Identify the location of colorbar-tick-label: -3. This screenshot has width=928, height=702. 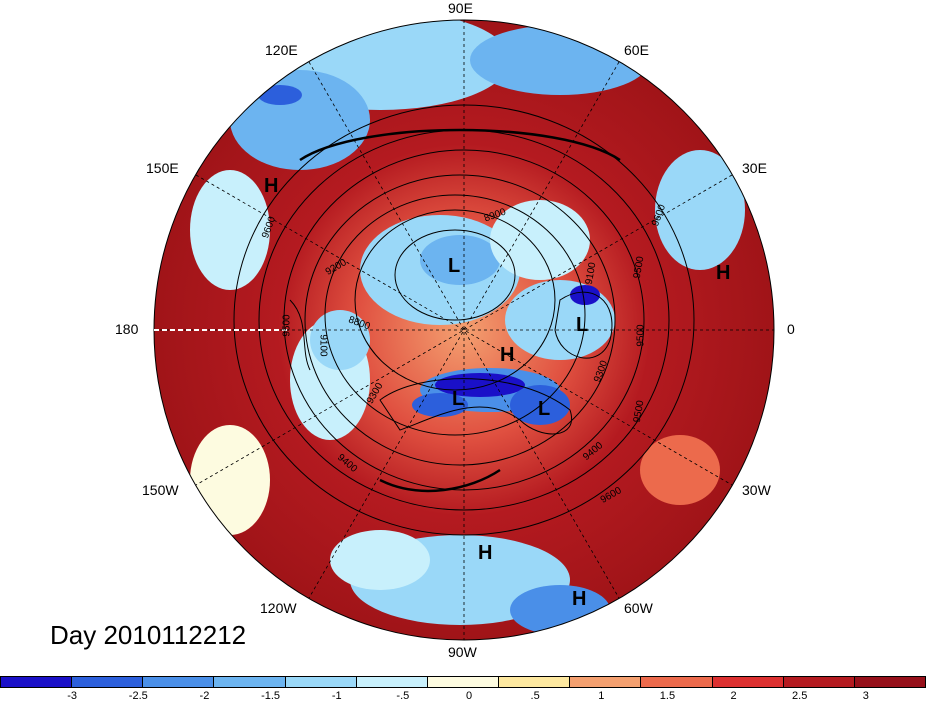
(72, 696).